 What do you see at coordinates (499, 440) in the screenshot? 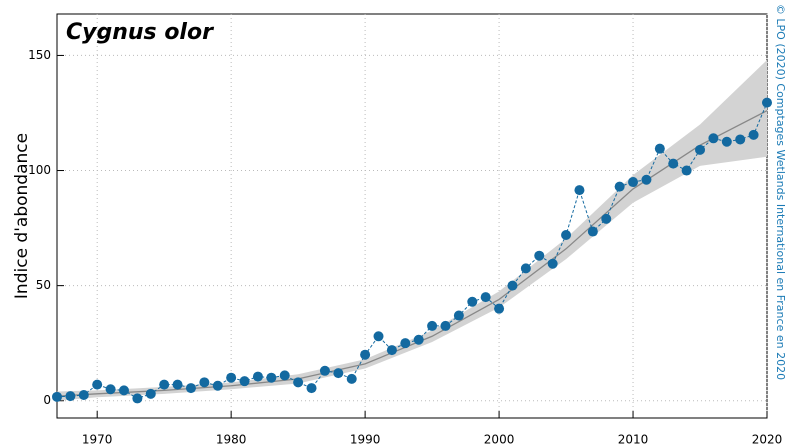
I see `x-tick-label: 2000` at bounding box center [499, 440].